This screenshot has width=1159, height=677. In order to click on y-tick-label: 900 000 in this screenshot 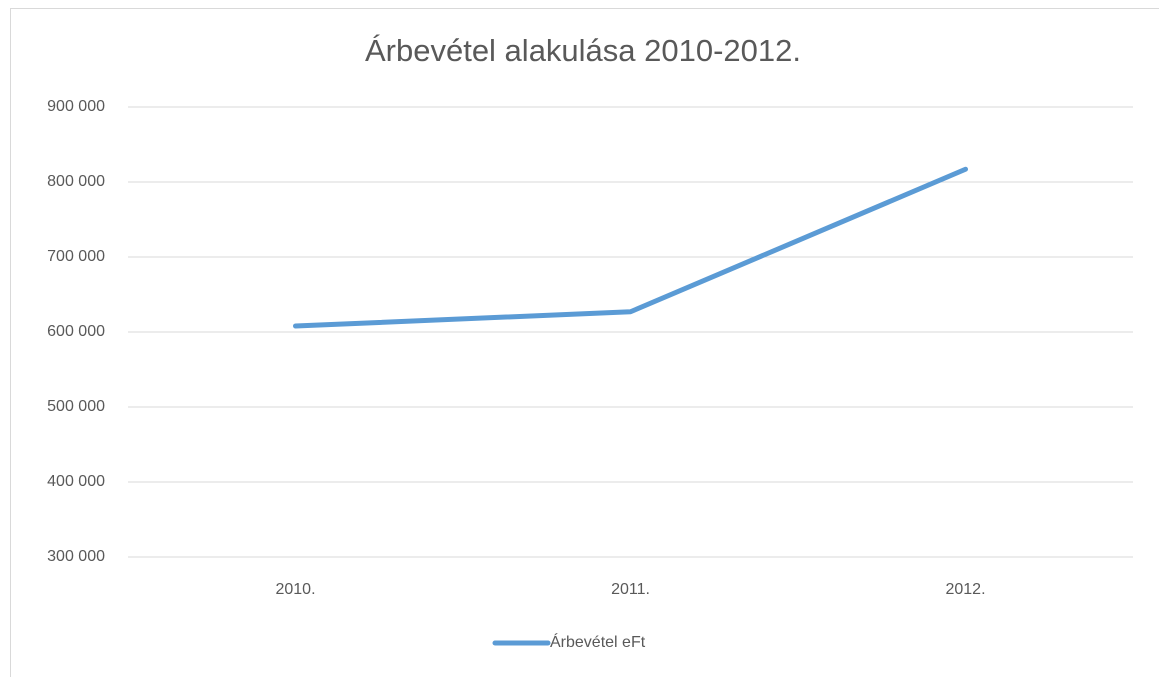, I will do `click(76, 106)`.